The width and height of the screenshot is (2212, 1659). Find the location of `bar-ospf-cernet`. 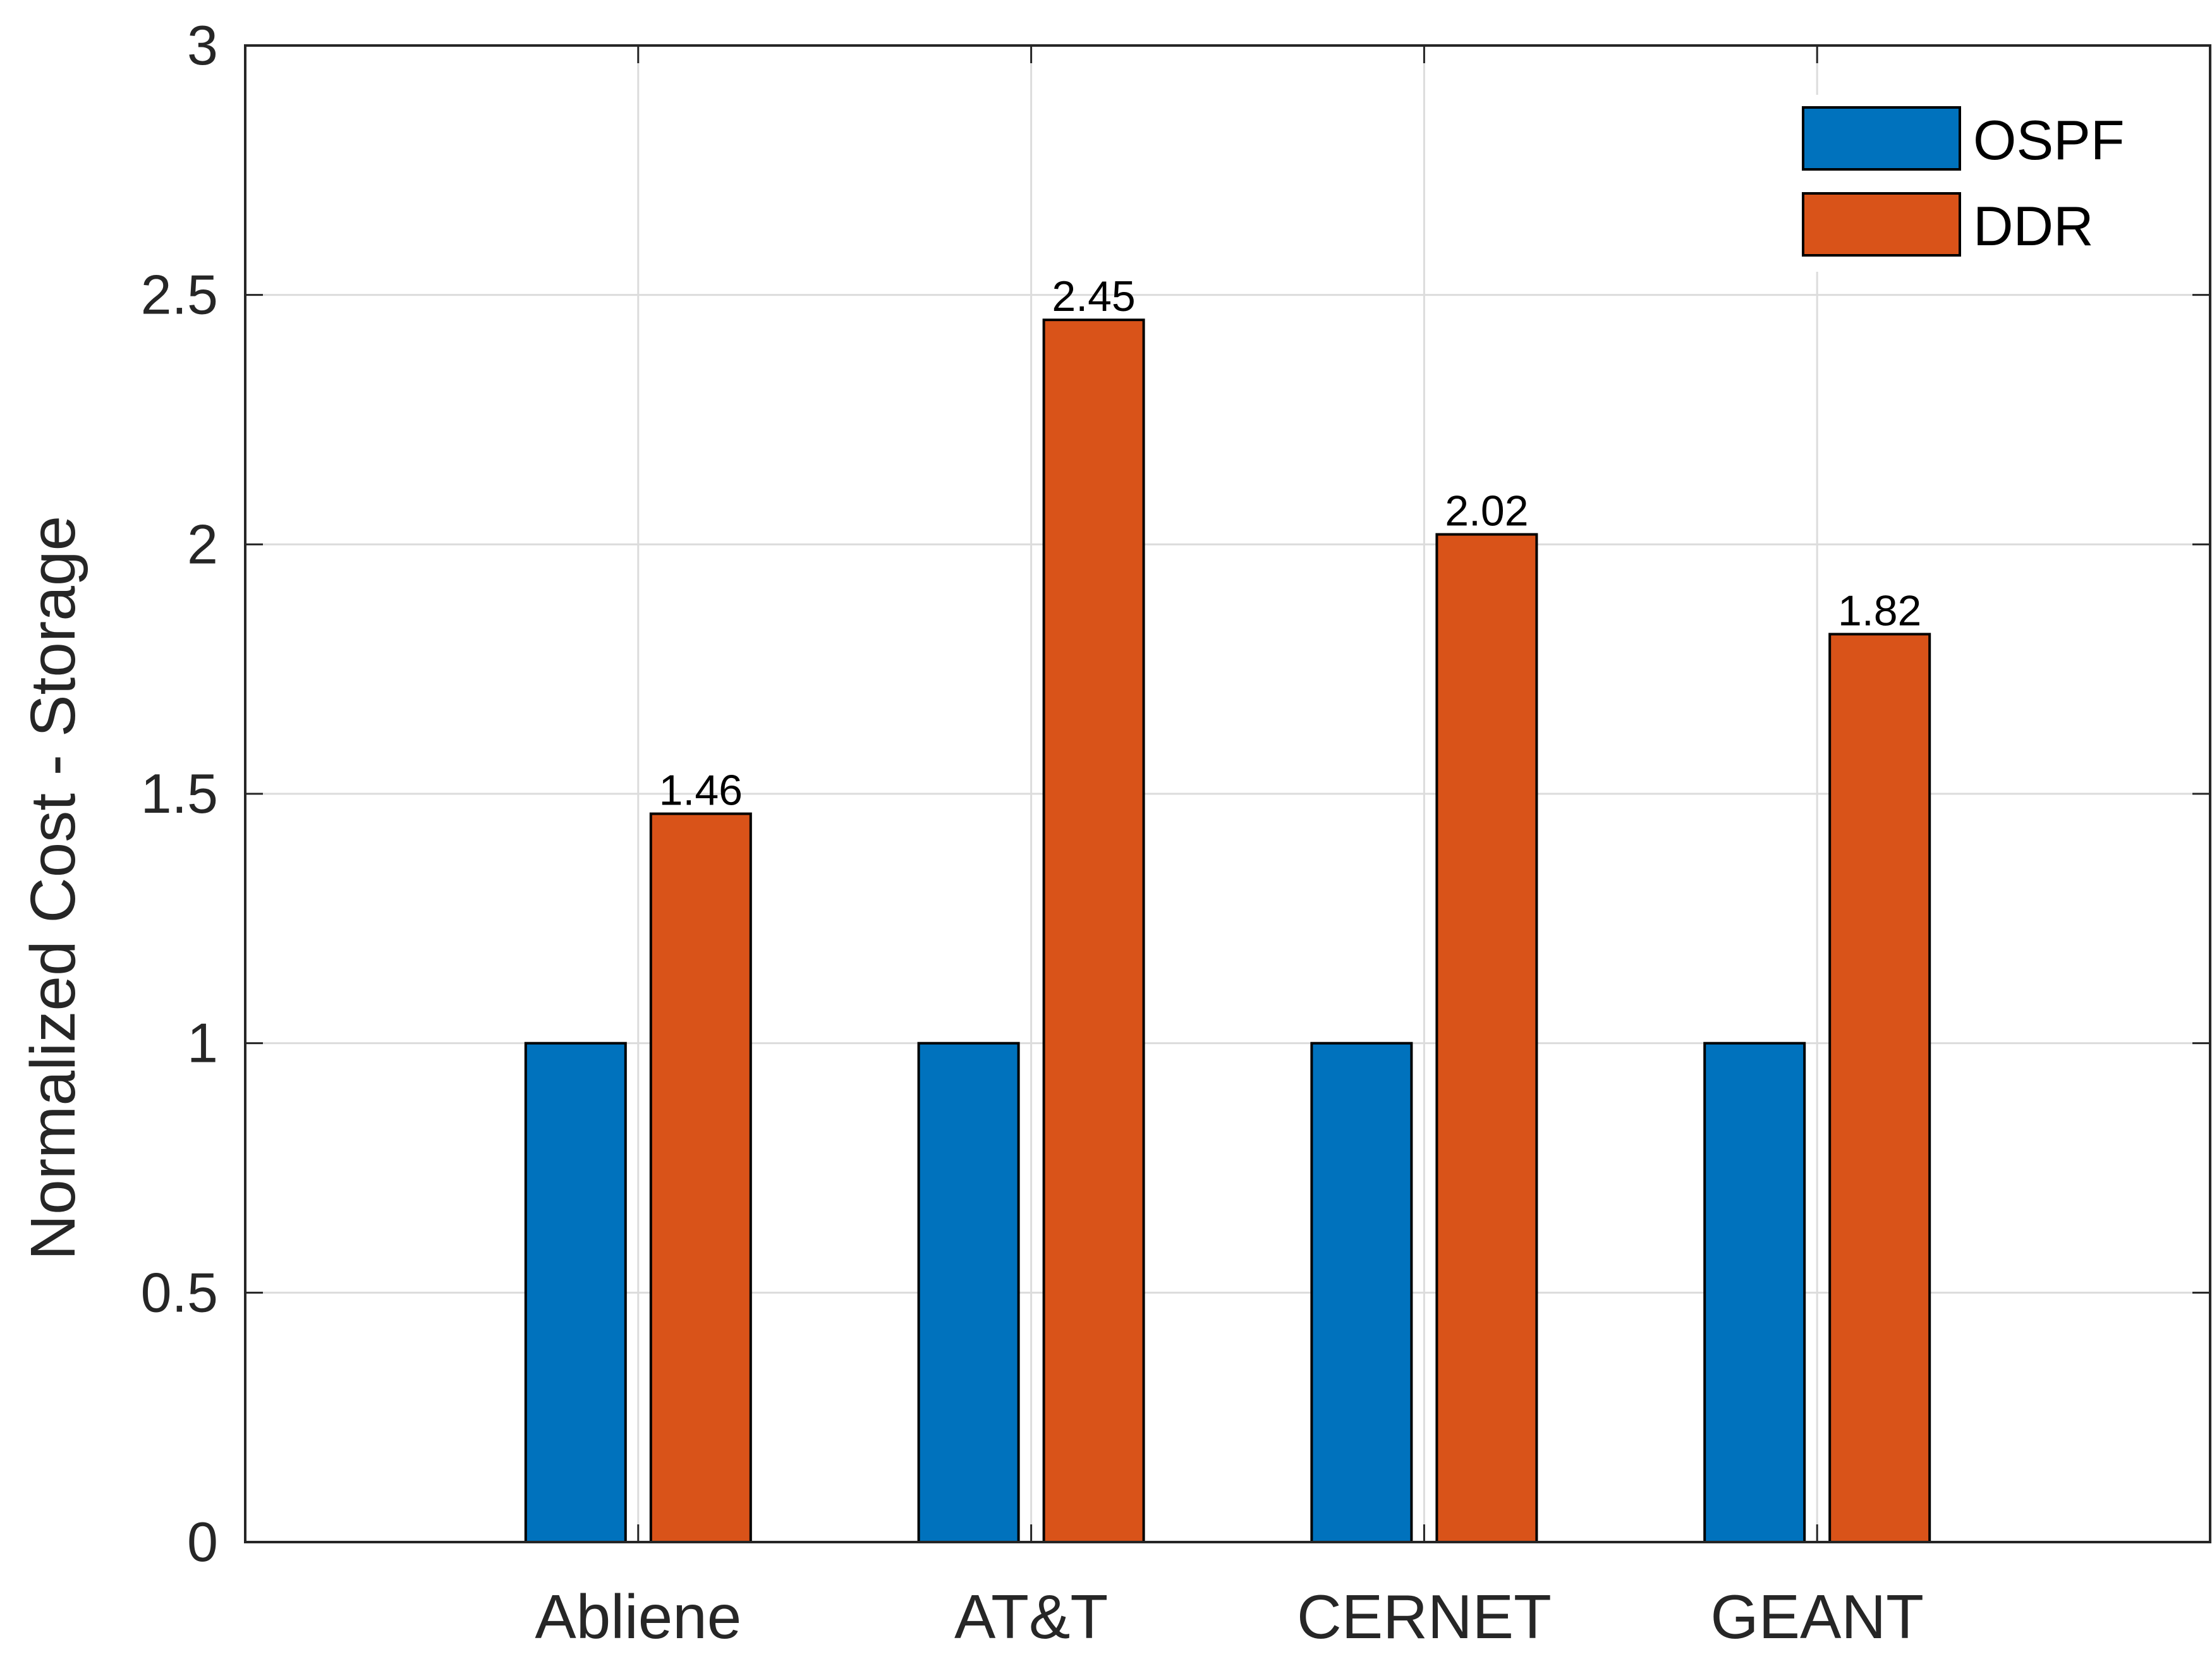

bar-ospf-cernet is located at coordinates (1361, 1292).